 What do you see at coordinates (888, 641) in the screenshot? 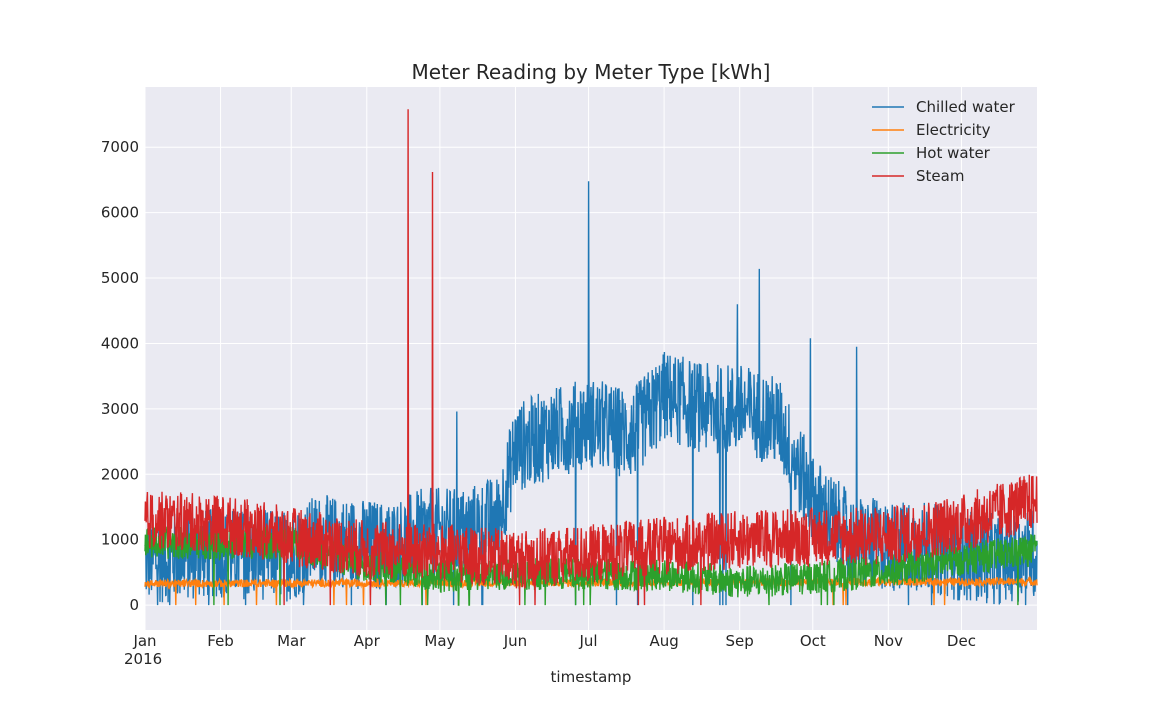
I see `x-tick-label: Nov` at bounding box center [888, 641].